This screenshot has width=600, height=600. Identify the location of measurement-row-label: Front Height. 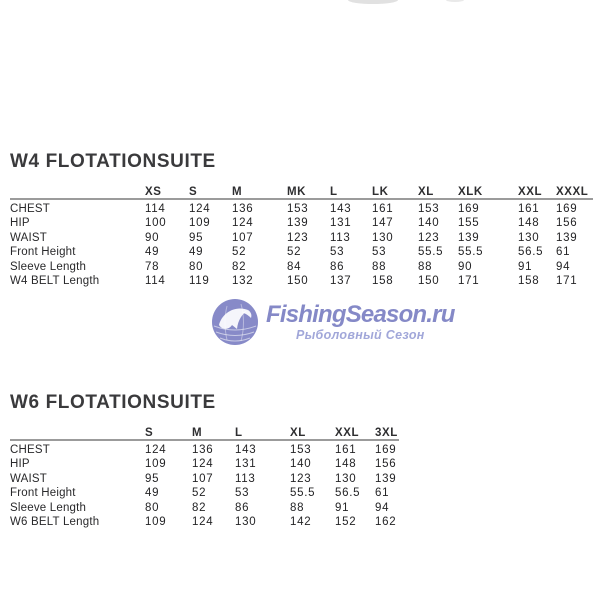
(43, 493).